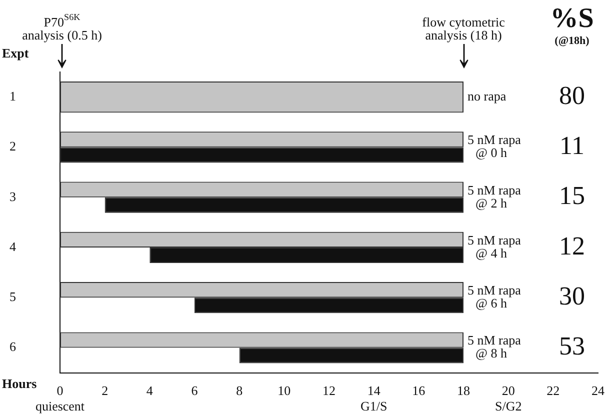 The height and width of the screenshot is (420, 614). I want to click on x-tick-label: 10, so click(284, 390).